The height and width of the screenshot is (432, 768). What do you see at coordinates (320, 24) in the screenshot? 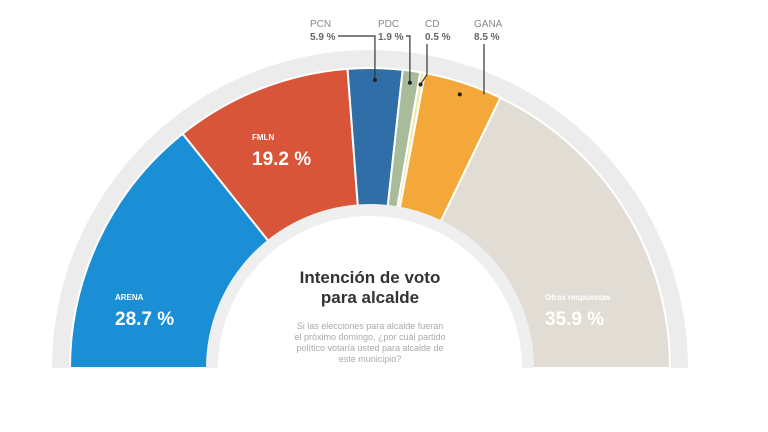
I see `slice-name-pcn: PCN` at bounding box center [320, 24].